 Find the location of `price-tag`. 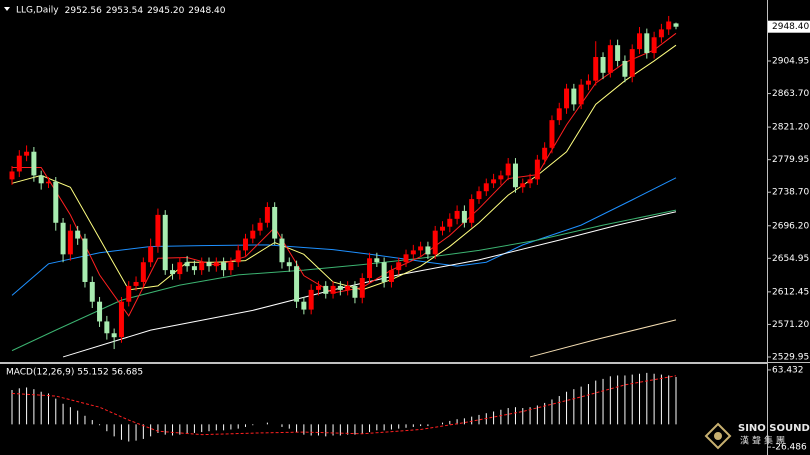

price-tag is located at coordinates (789, 26).